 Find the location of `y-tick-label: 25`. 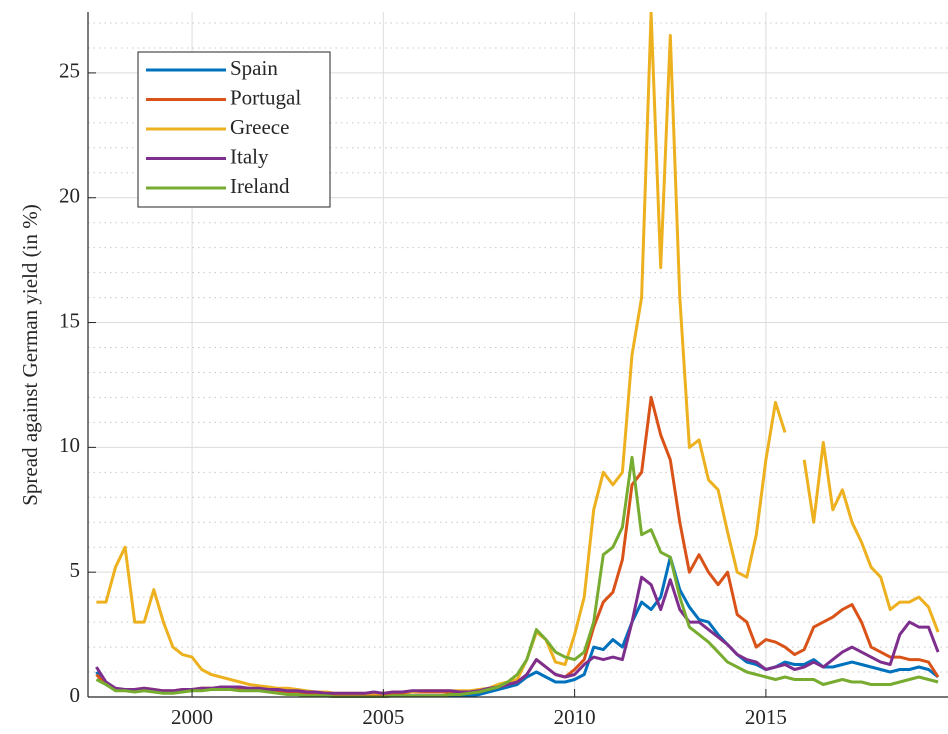

y-tick-label: 25 is located at coordinates (69, 71).